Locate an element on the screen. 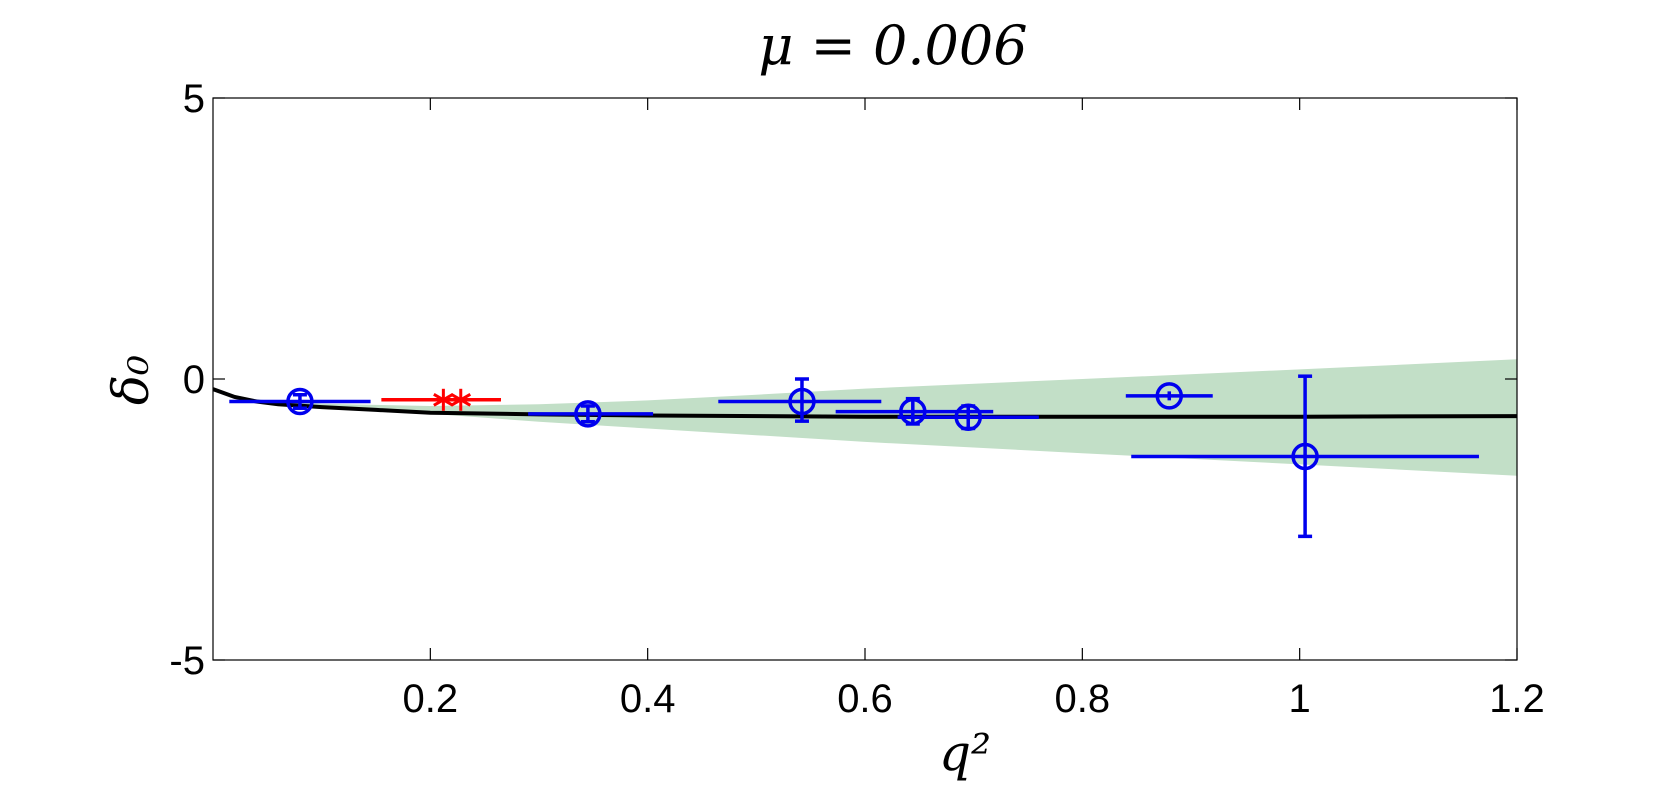 The width and height of the screenshot is (1666, 789). x-tick-label: 0.8 is located at coordinates (1083, 699).